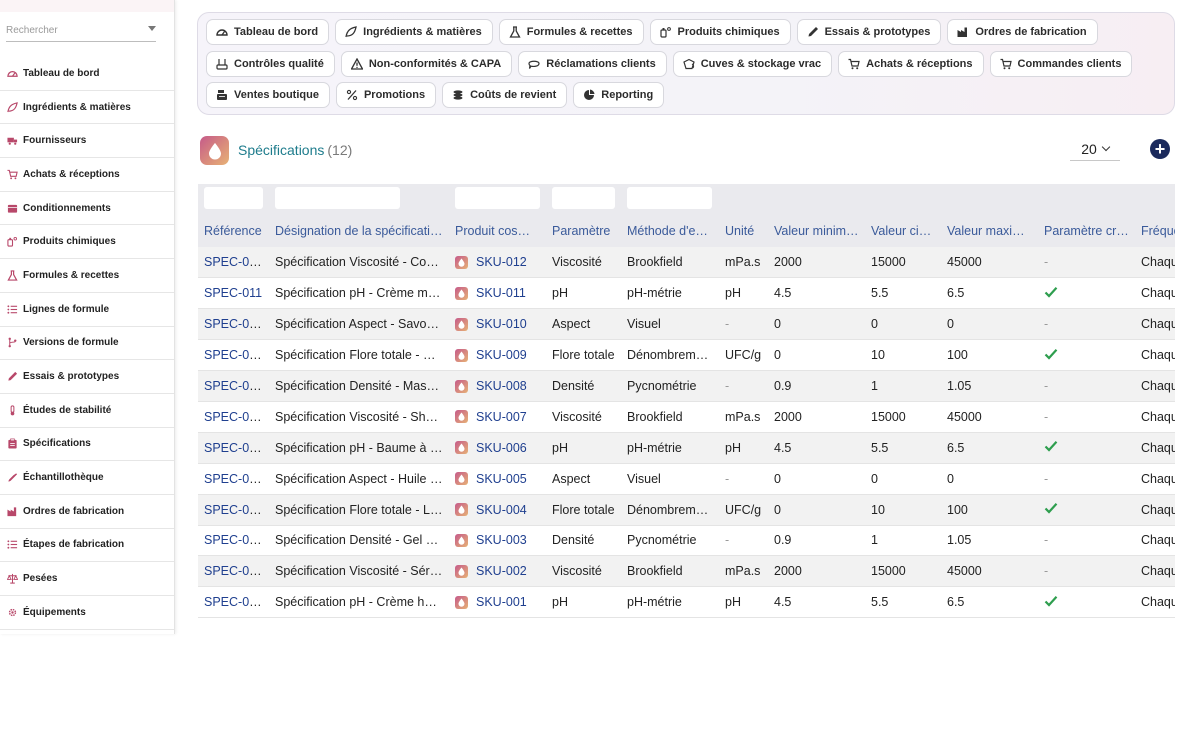 The width and height of the screenshot is (1200, 750). Describe the element at coordinates (501, 509) in the screenshot. I see `product-link: SKU-004` at that location.